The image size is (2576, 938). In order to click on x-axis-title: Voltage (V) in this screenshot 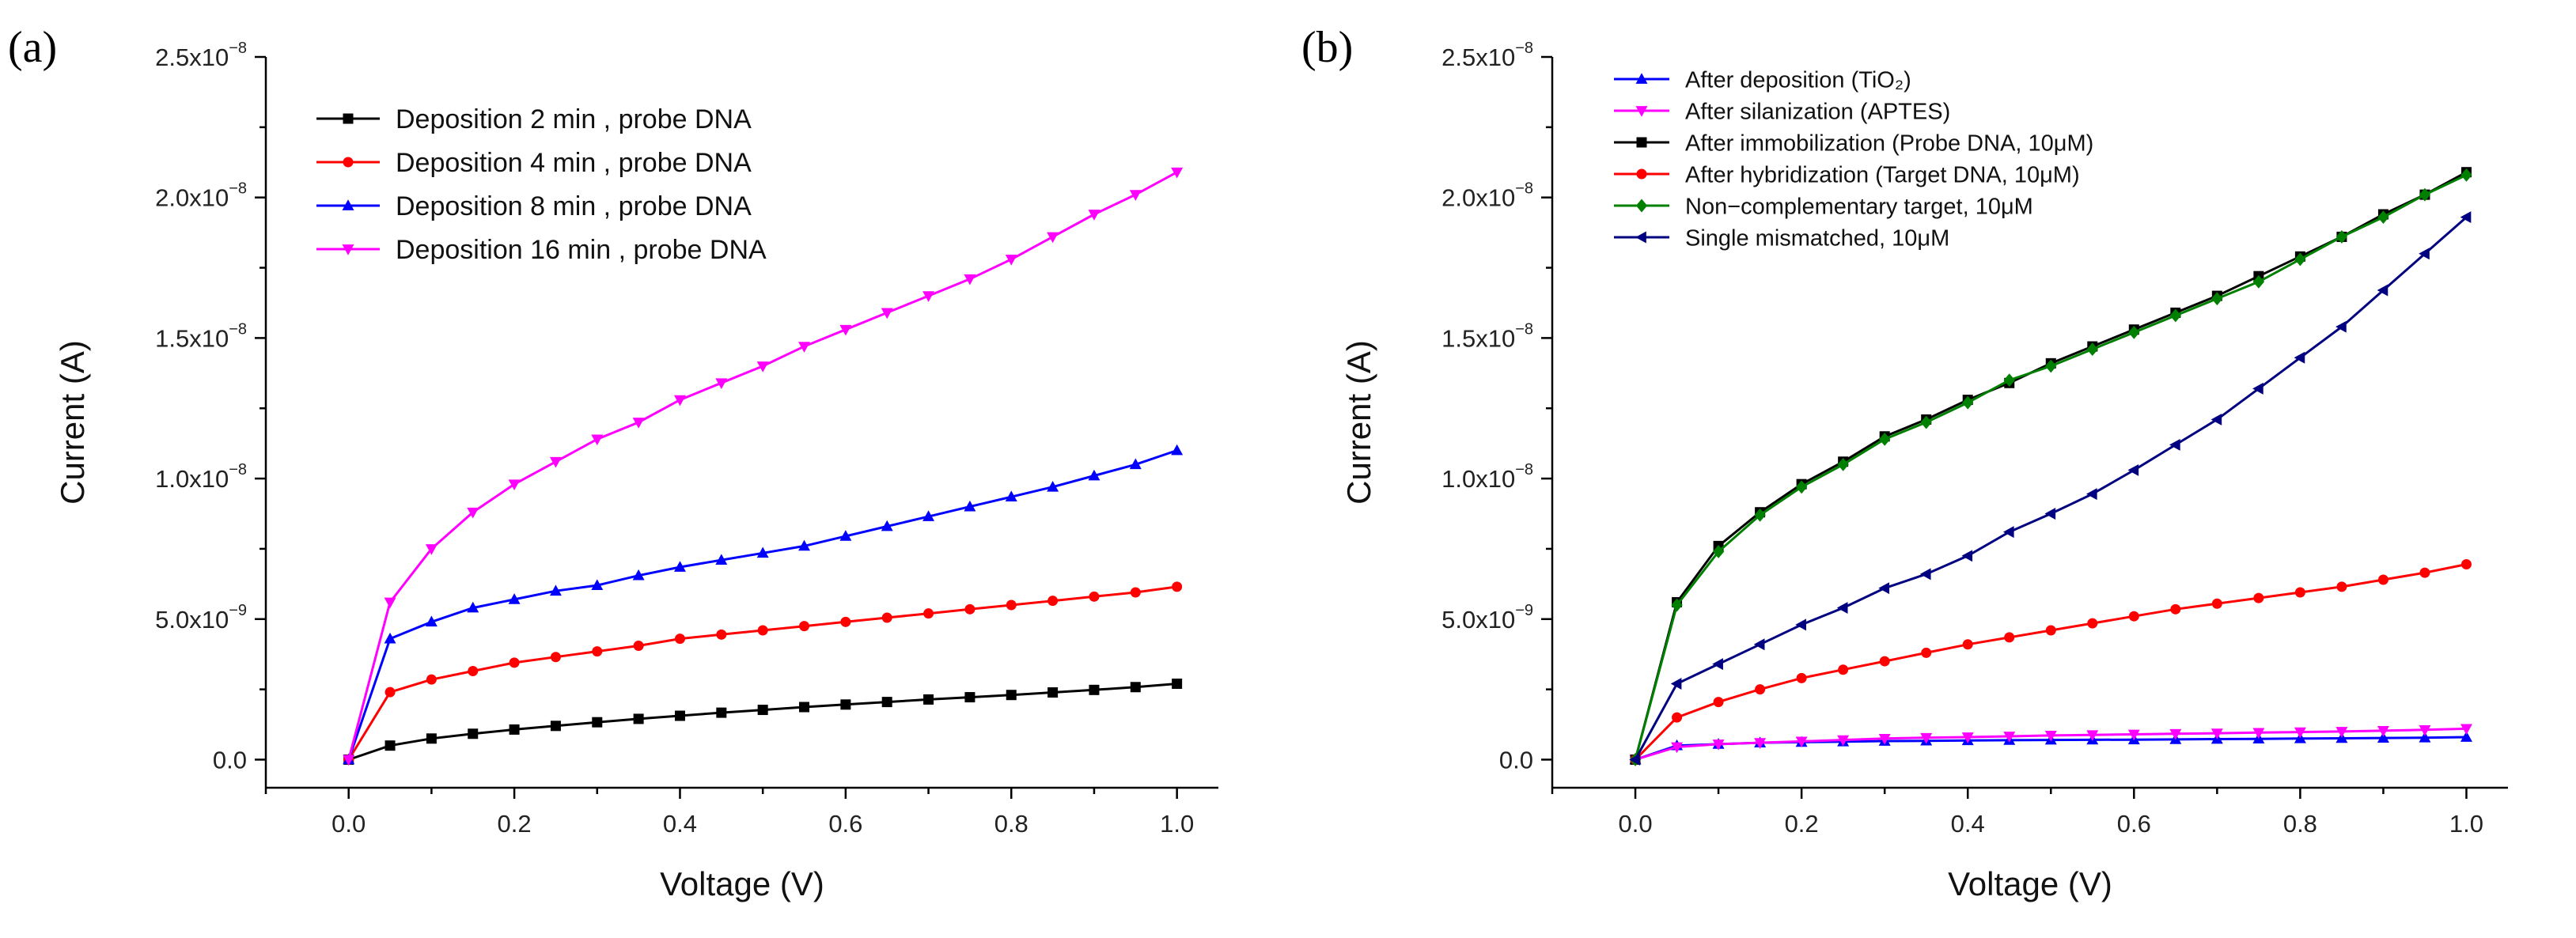, I will do `click(2030, 883)`.